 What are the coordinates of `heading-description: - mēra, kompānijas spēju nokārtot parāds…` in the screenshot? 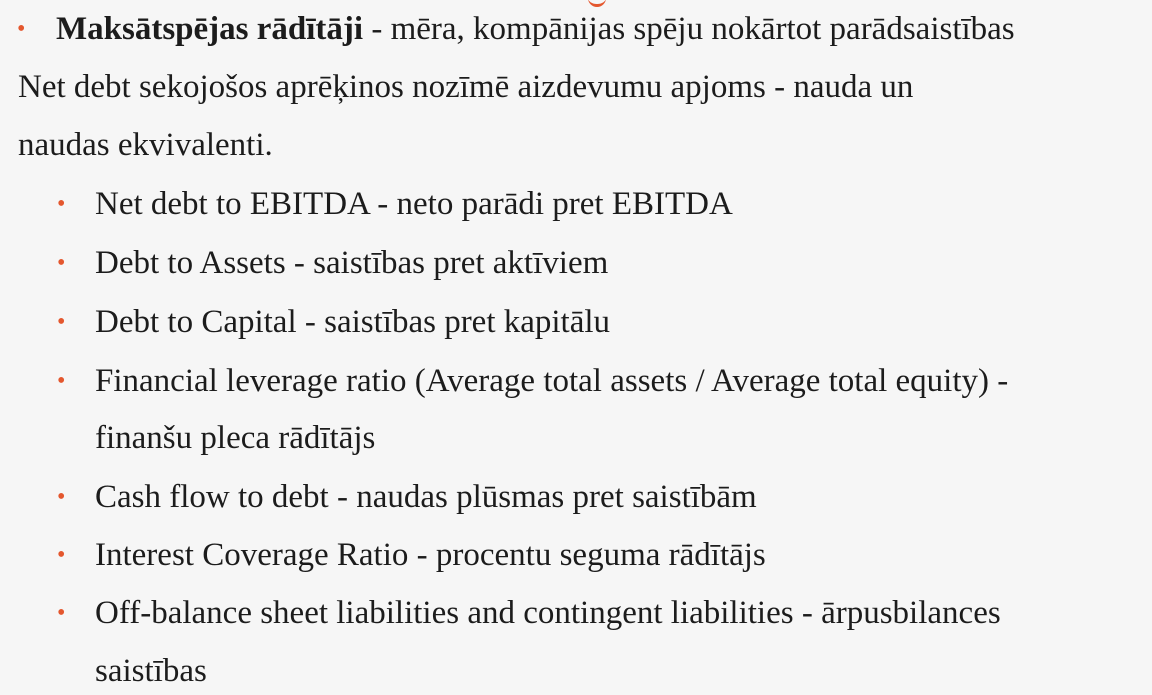 It's located at (689, 29).